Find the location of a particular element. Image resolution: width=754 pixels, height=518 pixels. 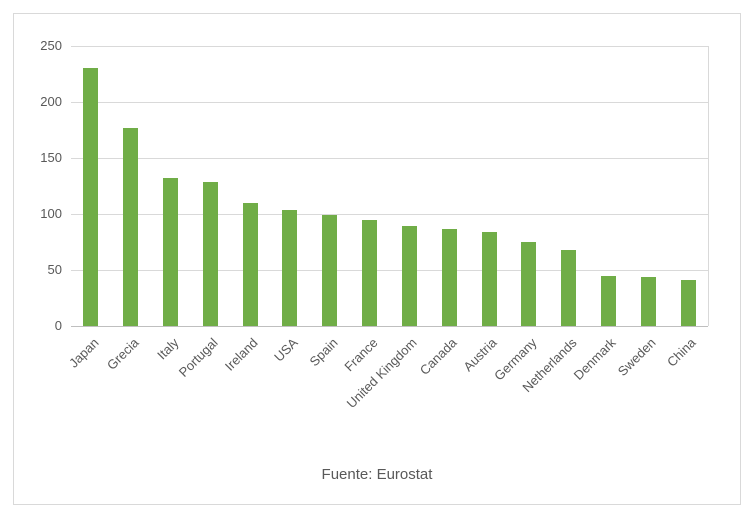

bar-united-kingdom is located at coordinates (409, 276).